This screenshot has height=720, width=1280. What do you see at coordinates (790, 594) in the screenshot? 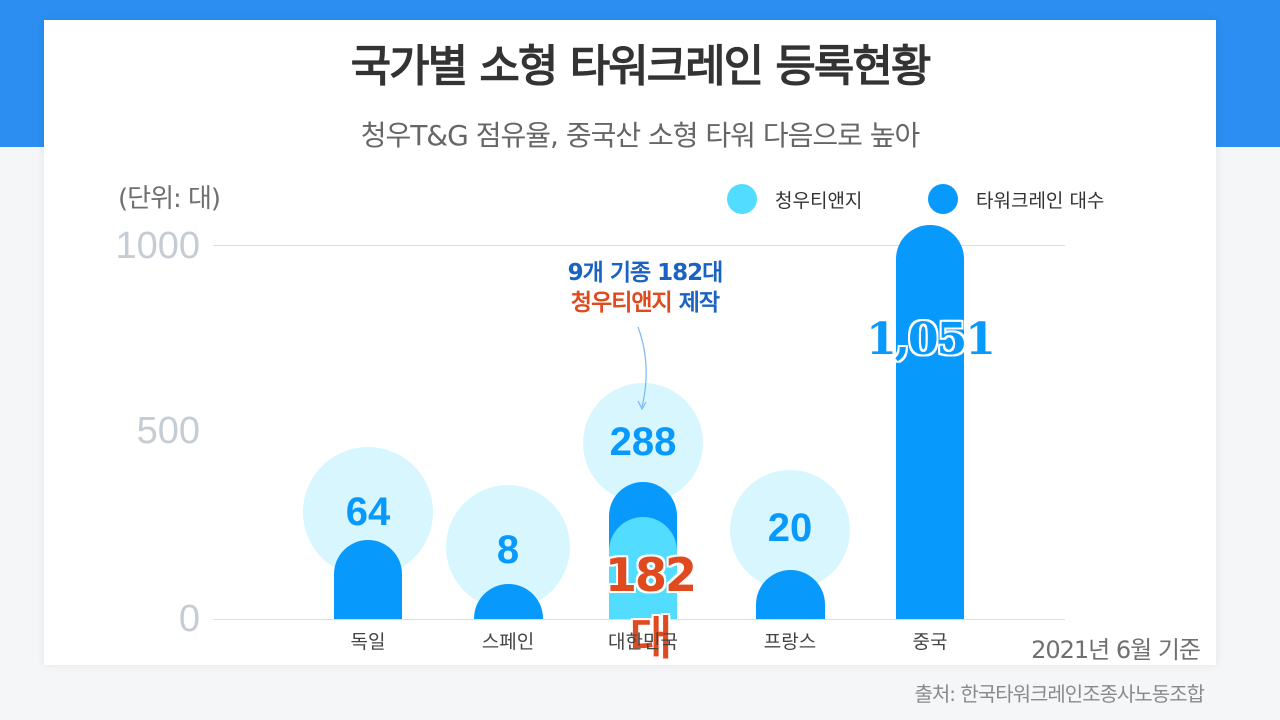
I see `bar-france` at bounding box center [790, 594].